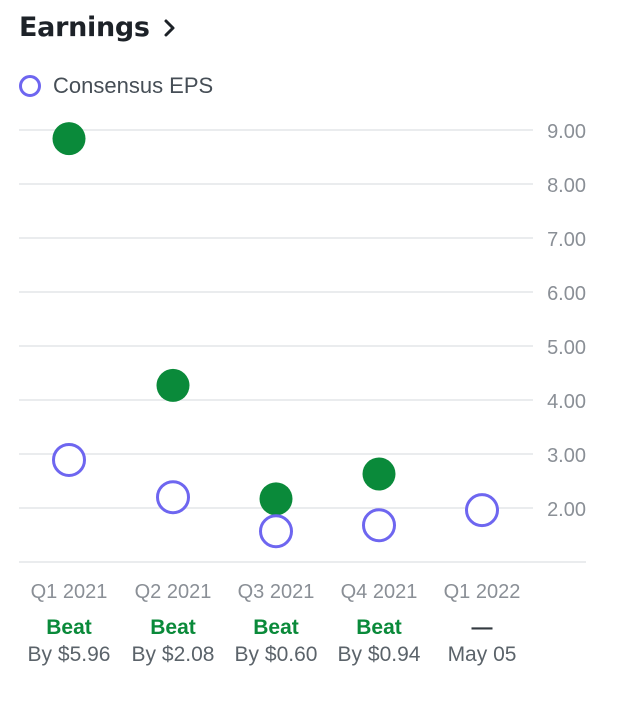  Describe the element at coordinates (30, 86) in the screenshot. I see `consensus-eps-legend-marker` at that location.